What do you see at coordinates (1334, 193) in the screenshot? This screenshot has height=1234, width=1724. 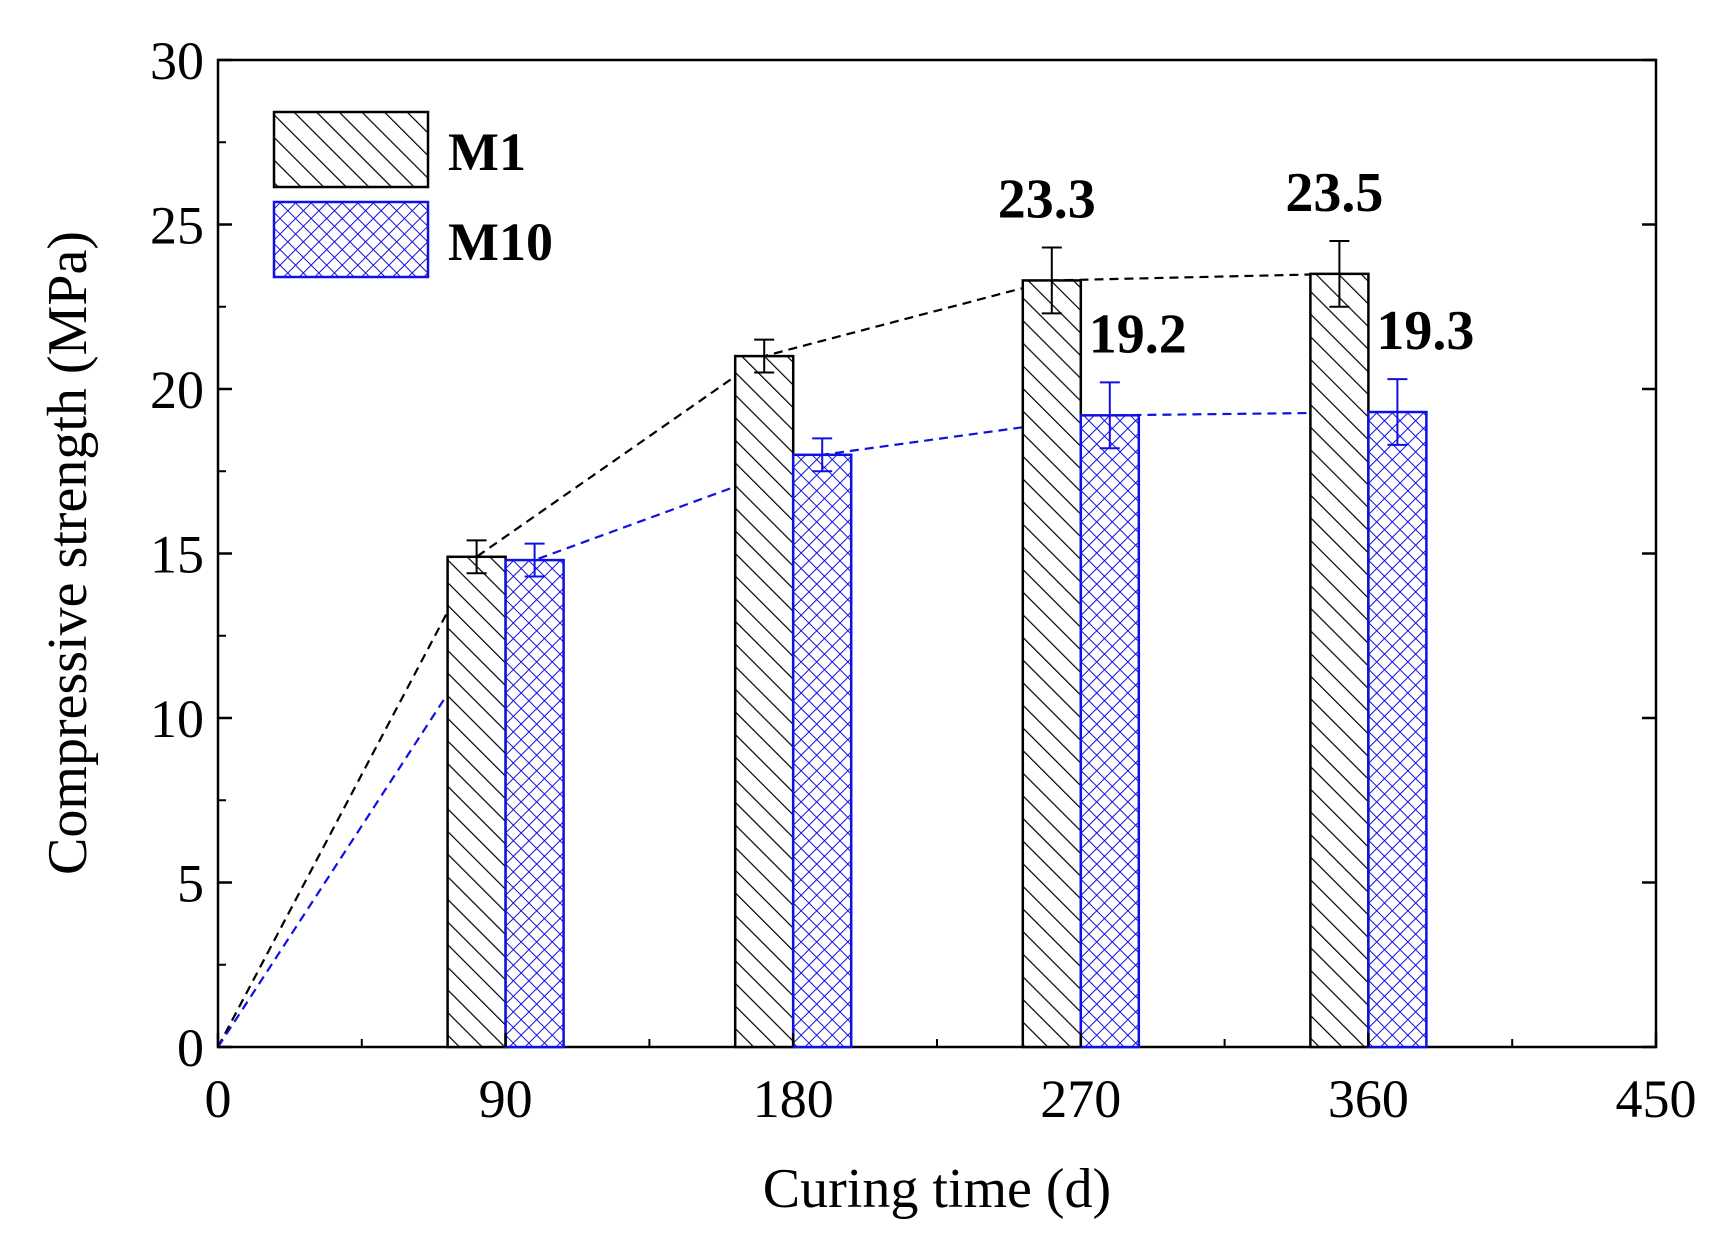 I see `data-label-m1-360: 23.5` at bounding box center [1334, 193].